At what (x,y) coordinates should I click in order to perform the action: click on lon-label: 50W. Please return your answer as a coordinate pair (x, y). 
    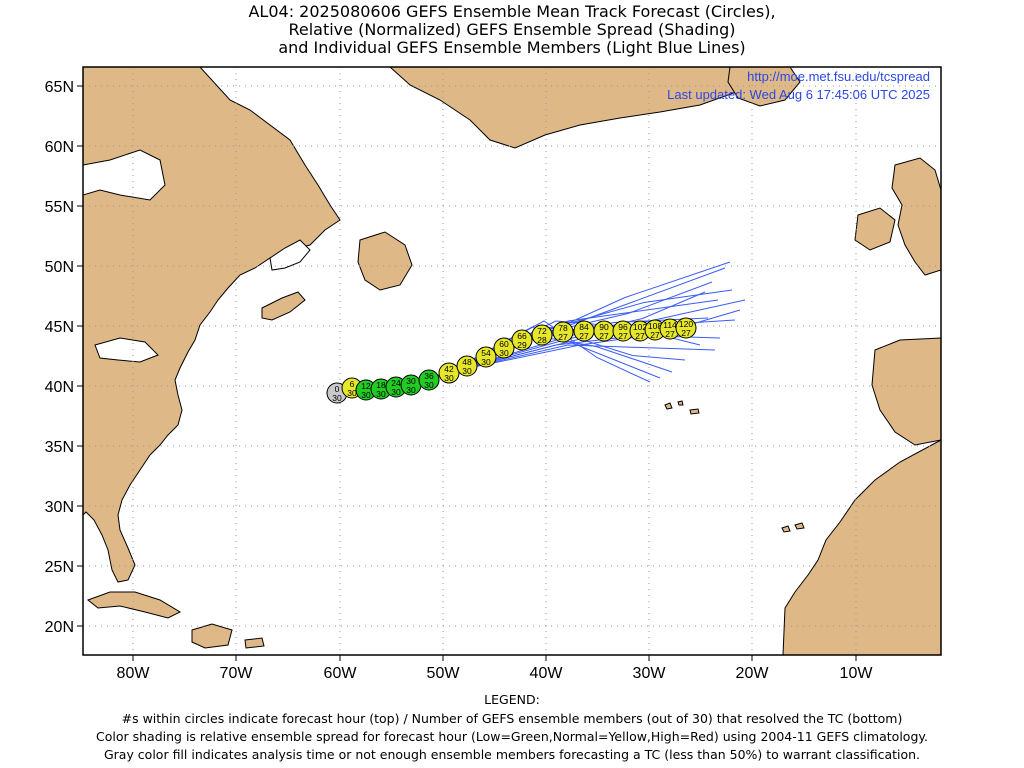
    Looking at the image, I should click on (444, 673).